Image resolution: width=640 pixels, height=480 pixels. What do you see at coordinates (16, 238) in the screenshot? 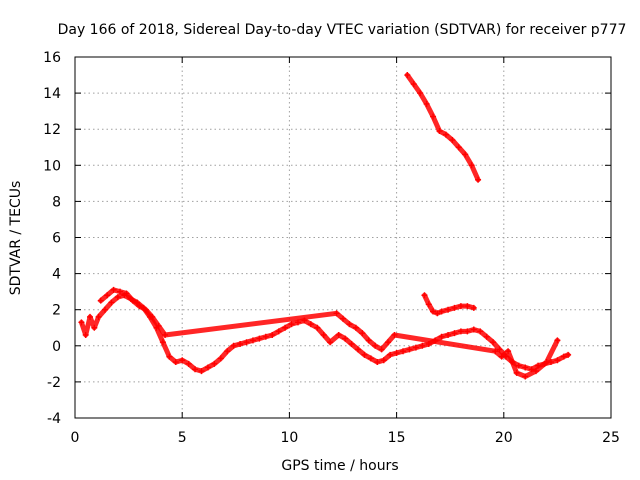
I see `y-axis-label: SDTVAR / TECUs` at bounding box center [16, 238].